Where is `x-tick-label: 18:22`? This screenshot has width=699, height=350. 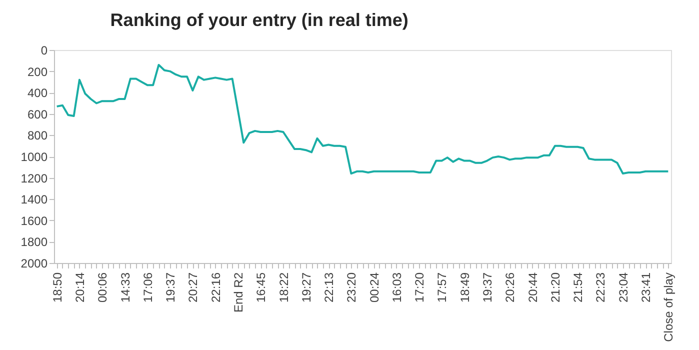
x-tick-label: 18:22 is located at coordinates (283, 287).